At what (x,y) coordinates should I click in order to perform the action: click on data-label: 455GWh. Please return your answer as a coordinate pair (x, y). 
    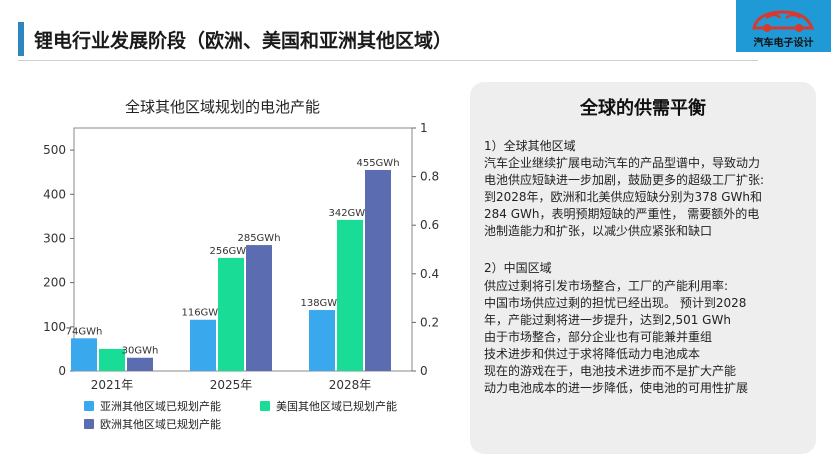
    Looking at the image, I should click on (377, 163).